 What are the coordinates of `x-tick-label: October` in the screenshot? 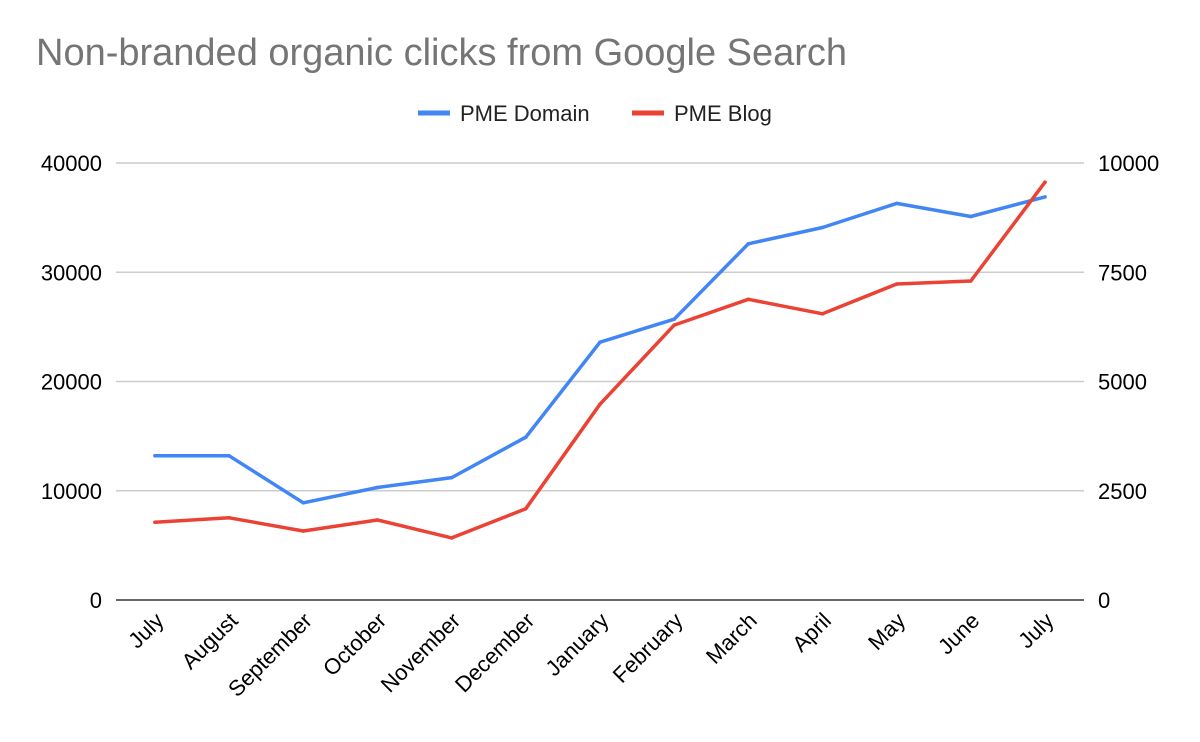 It's located at (354, 644).